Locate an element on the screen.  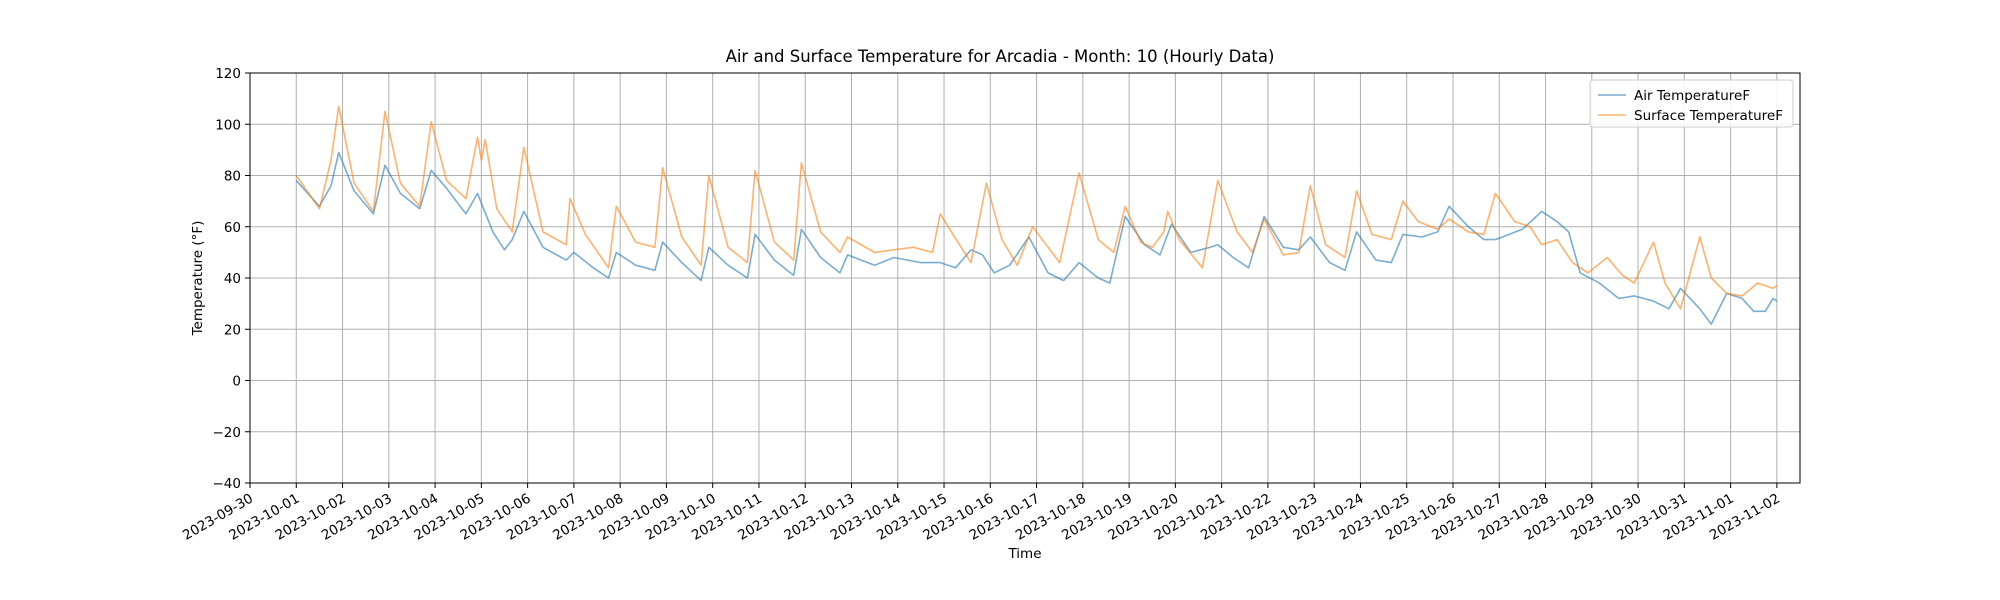
legend: Air TemperatureF Surface TemperatureF is located at coordinates (1691, 103).